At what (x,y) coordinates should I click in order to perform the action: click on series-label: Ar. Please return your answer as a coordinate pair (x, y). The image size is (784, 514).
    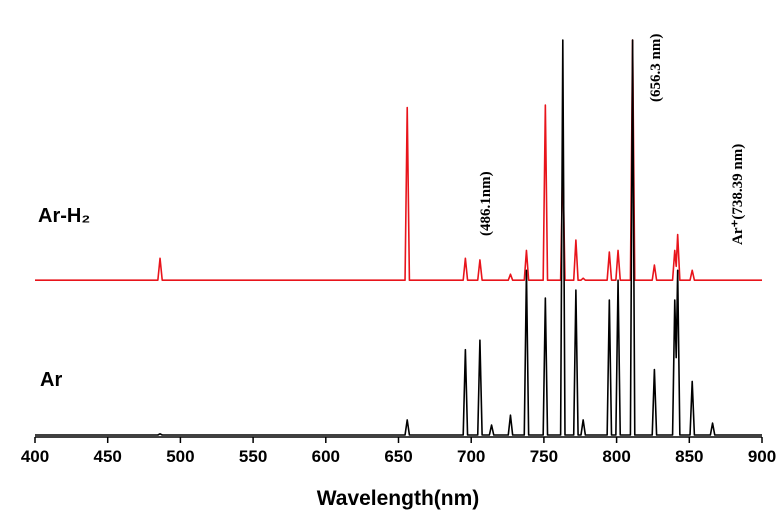
    Looking at the image, I should click on (51, 380).